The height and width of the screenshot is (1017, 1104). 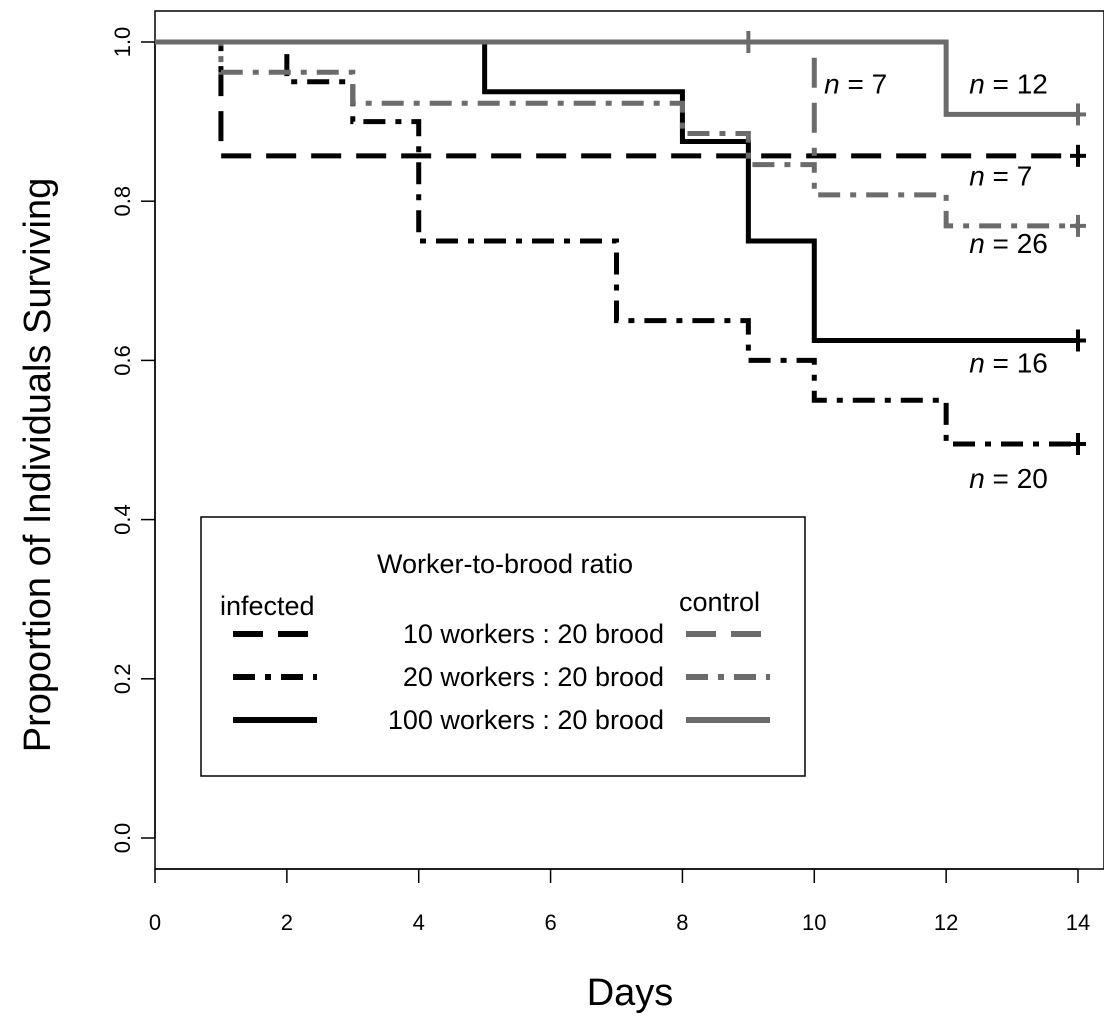 I want to click on series-line-control-100-workers, so click(x=616, y=78).